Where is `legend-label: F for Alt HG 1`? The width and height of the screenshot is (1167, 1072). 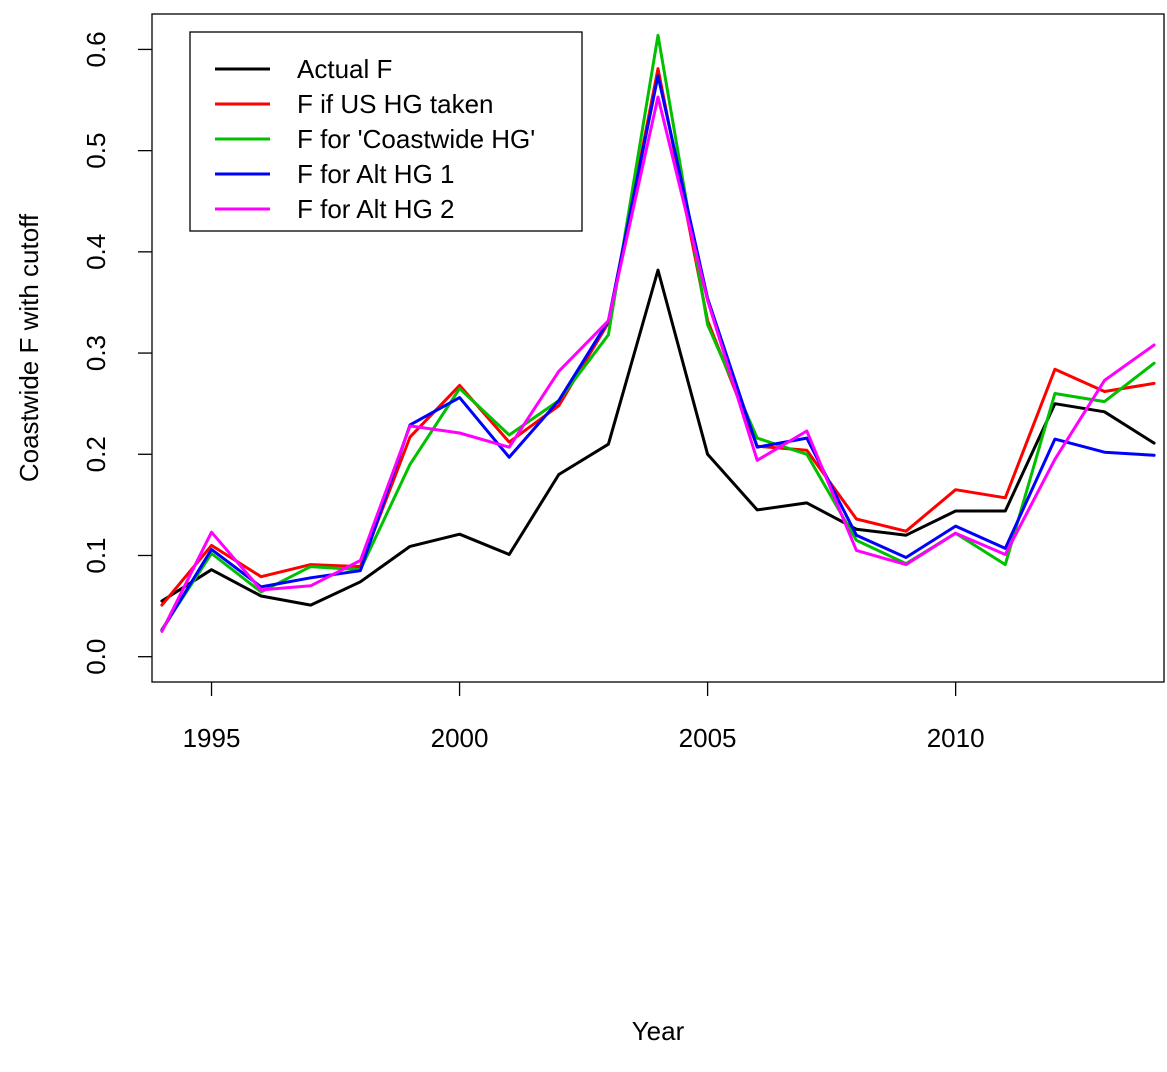 legend-label: F for Alt HG 1 is located at coordinates (376, 174).